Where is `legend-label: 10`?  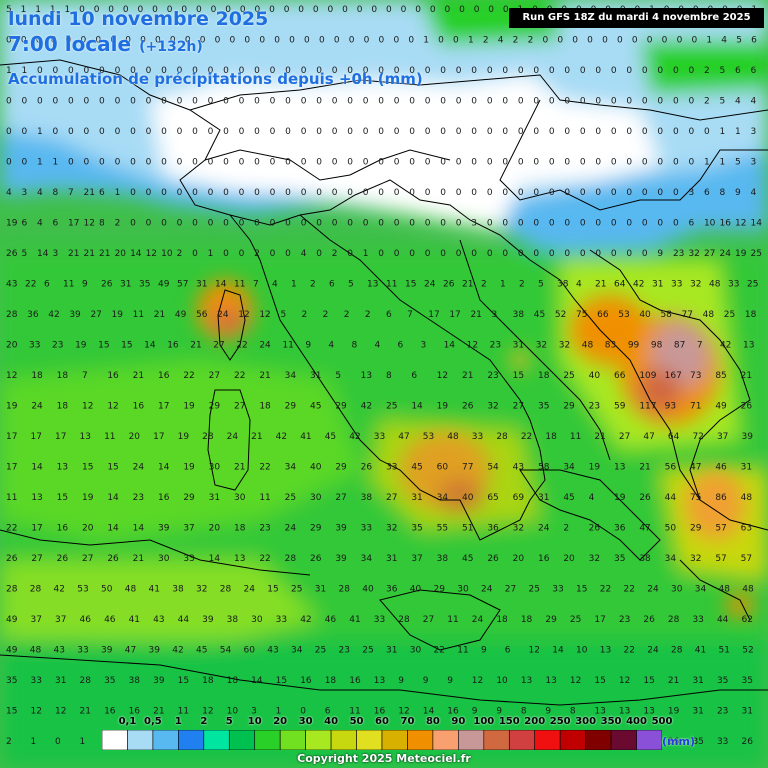
legend-label: 10 is located at coordinates (254, 721).